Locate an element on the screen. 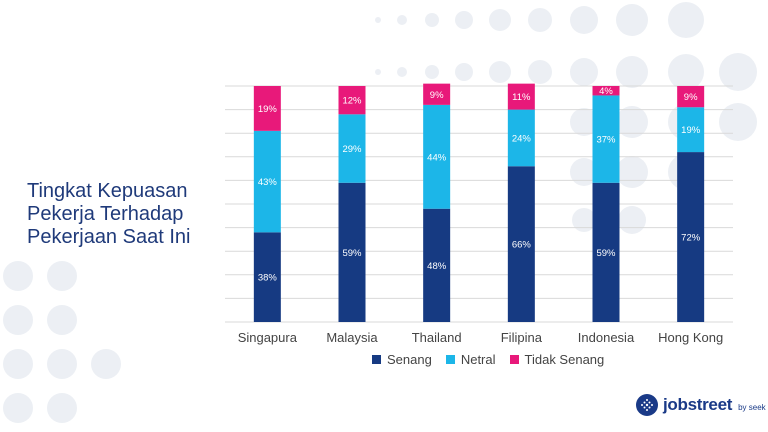  x-tick-label: Indonesia is located at coordinates (606, 337).